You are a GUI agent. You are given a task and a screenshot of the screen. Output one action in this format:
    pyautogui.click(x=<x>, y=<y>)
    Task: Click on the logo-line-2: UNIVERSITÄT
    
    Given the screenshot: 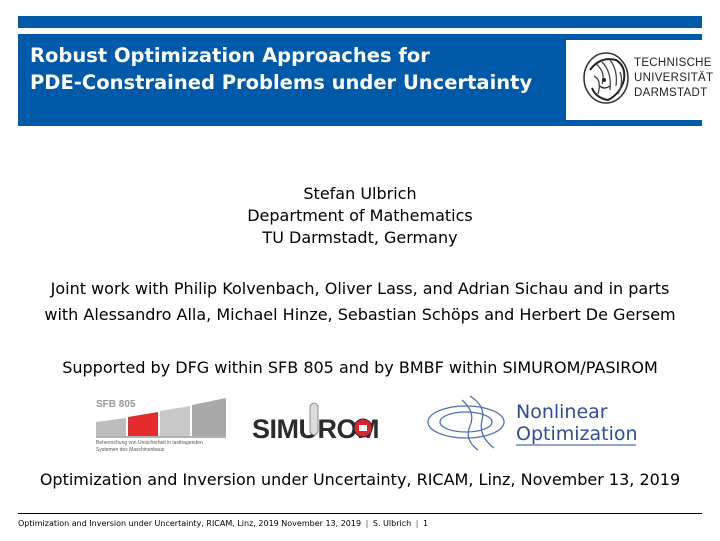 What is the action you would take?
    pyautogui.click(x=674, y=78)
    